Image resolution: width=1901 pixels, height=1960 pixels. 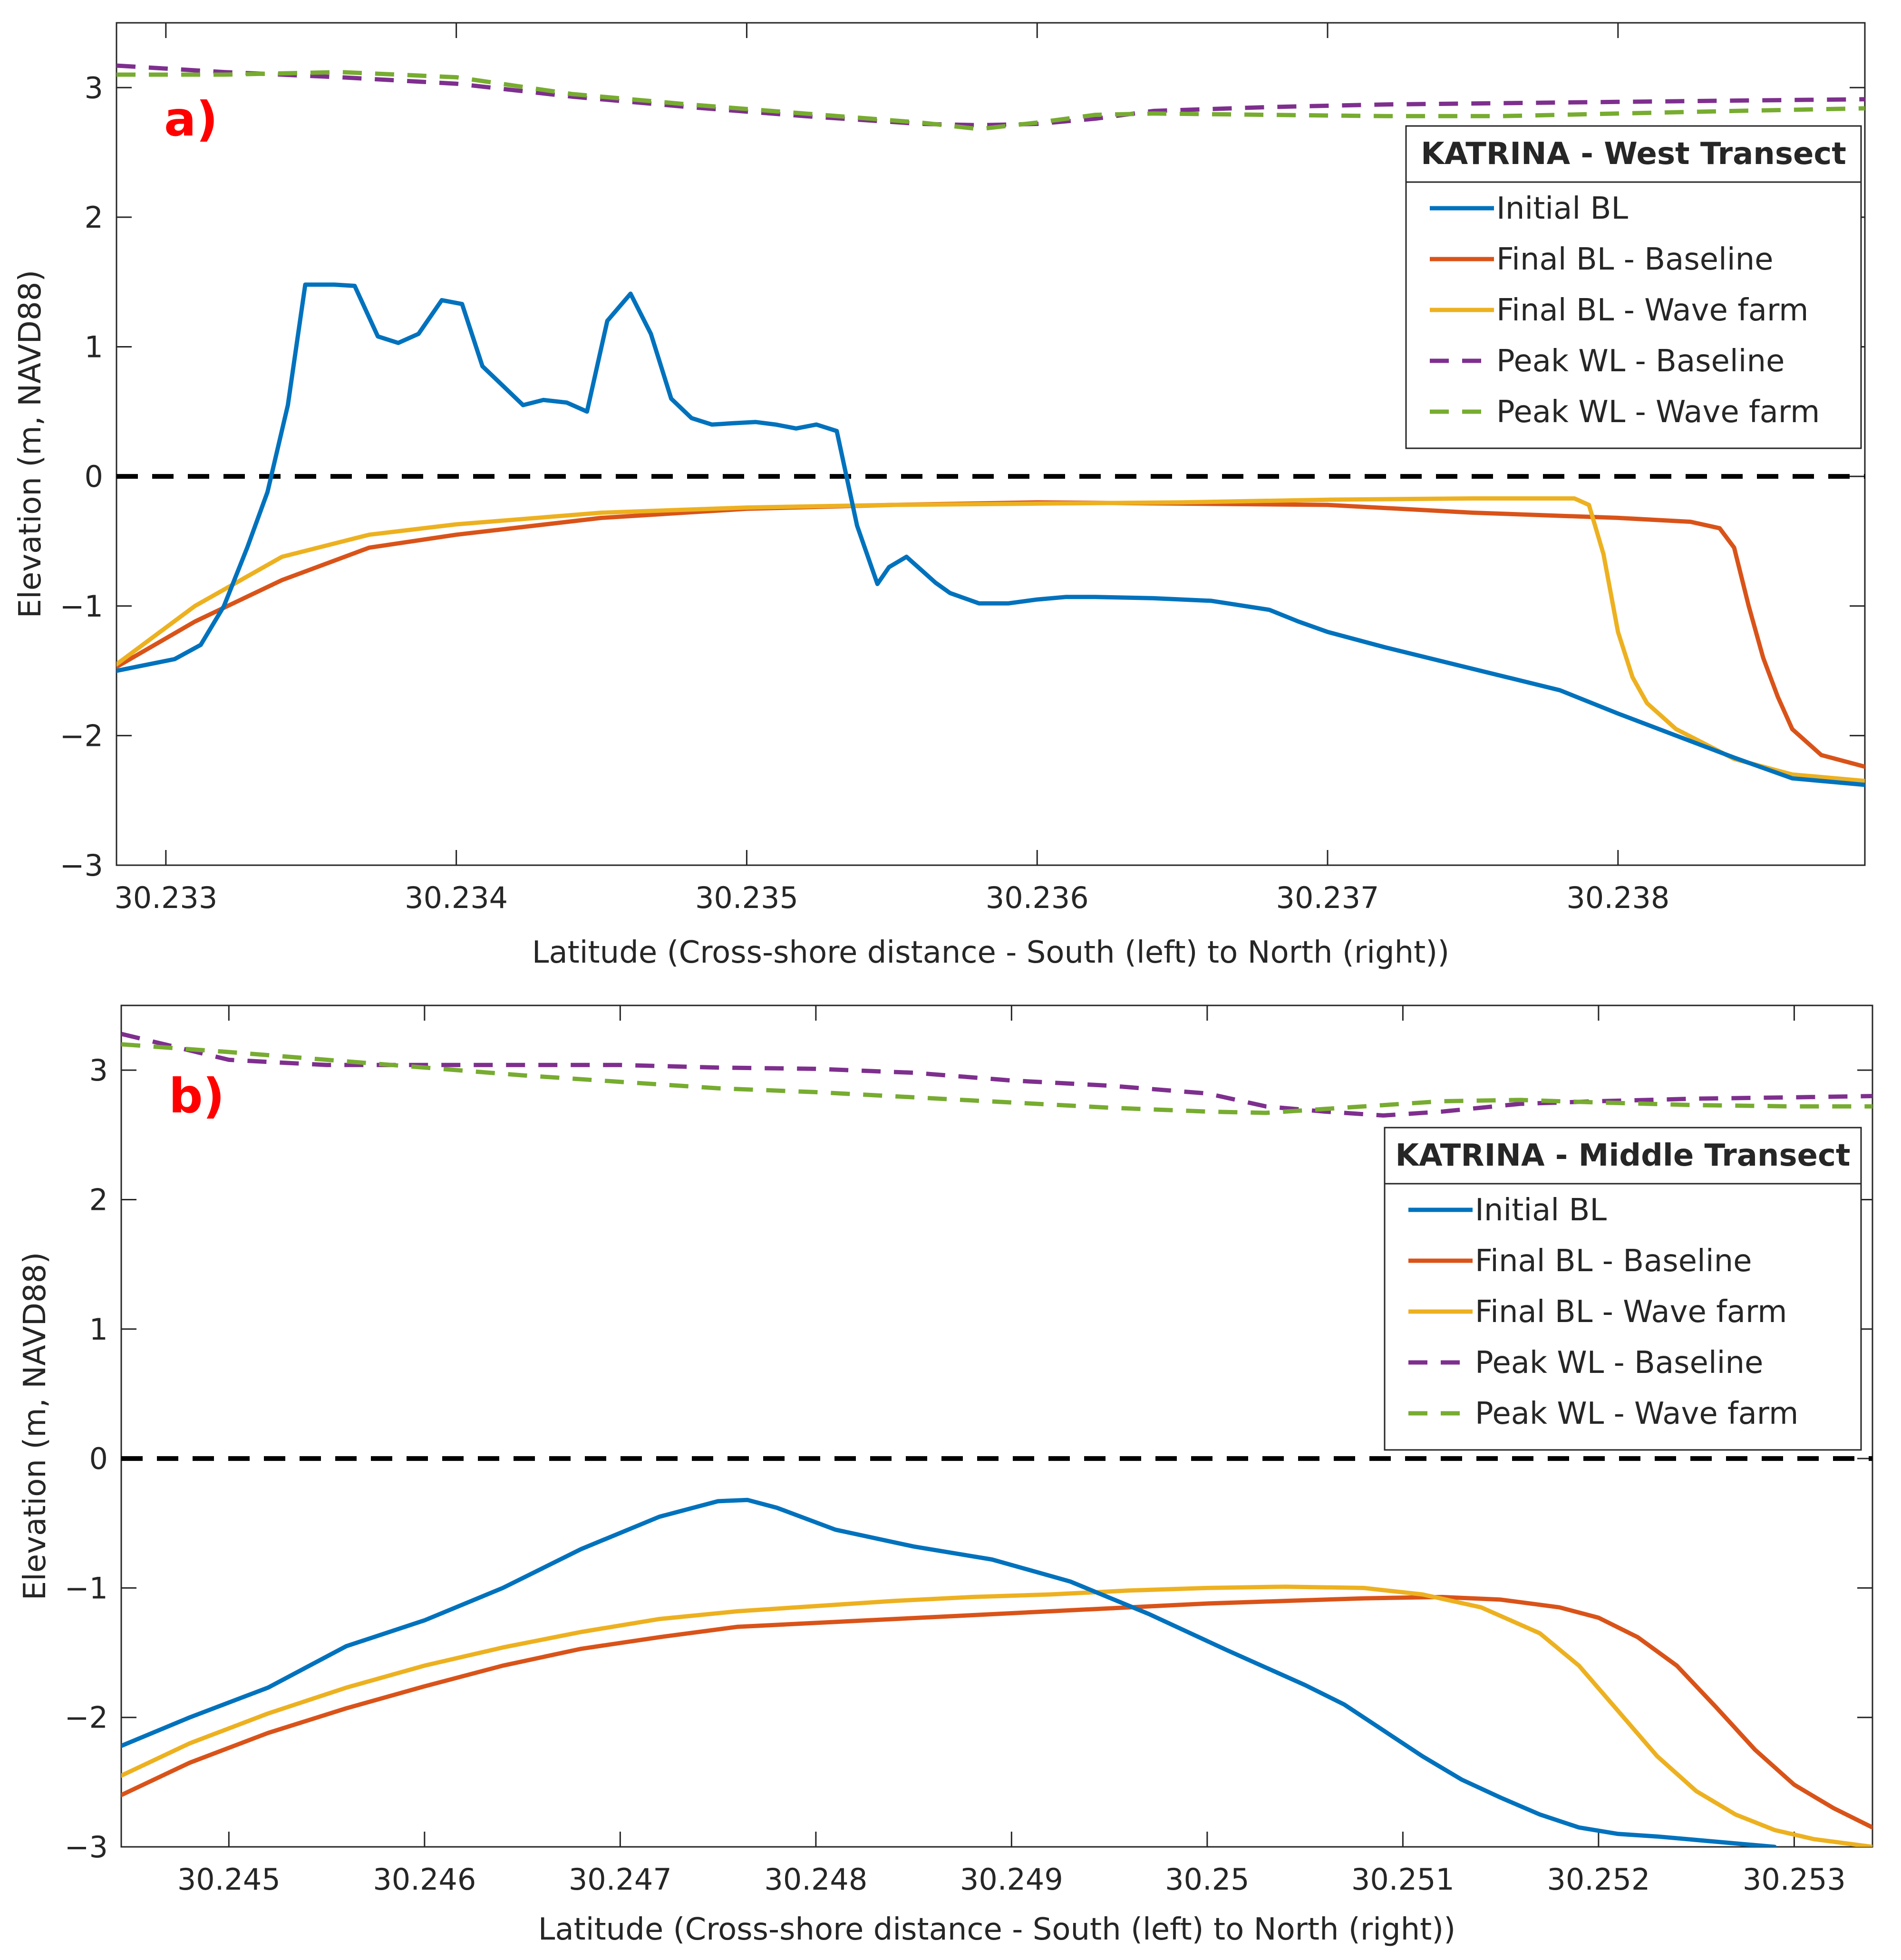 I want to click on x-tick-label: 30.253, so click(x=1794, y=1880).